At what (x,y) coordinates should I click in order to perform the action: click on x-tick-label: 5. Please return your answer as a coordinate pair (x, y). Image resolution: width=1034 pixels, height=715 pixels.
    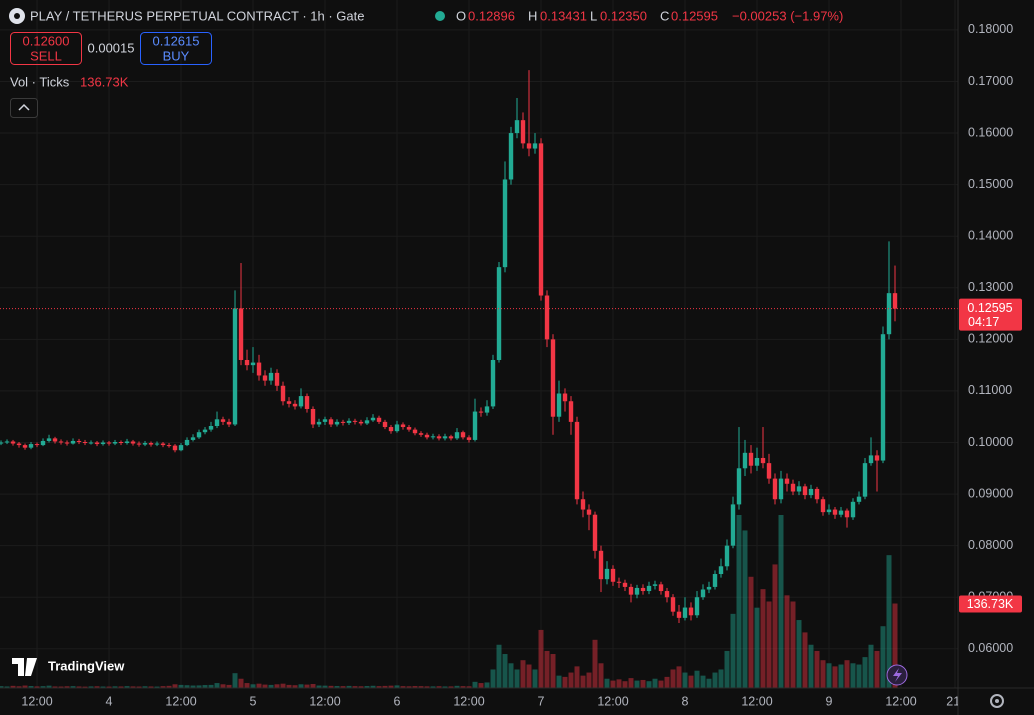
    Looking at the image, I should click on (253, 701).